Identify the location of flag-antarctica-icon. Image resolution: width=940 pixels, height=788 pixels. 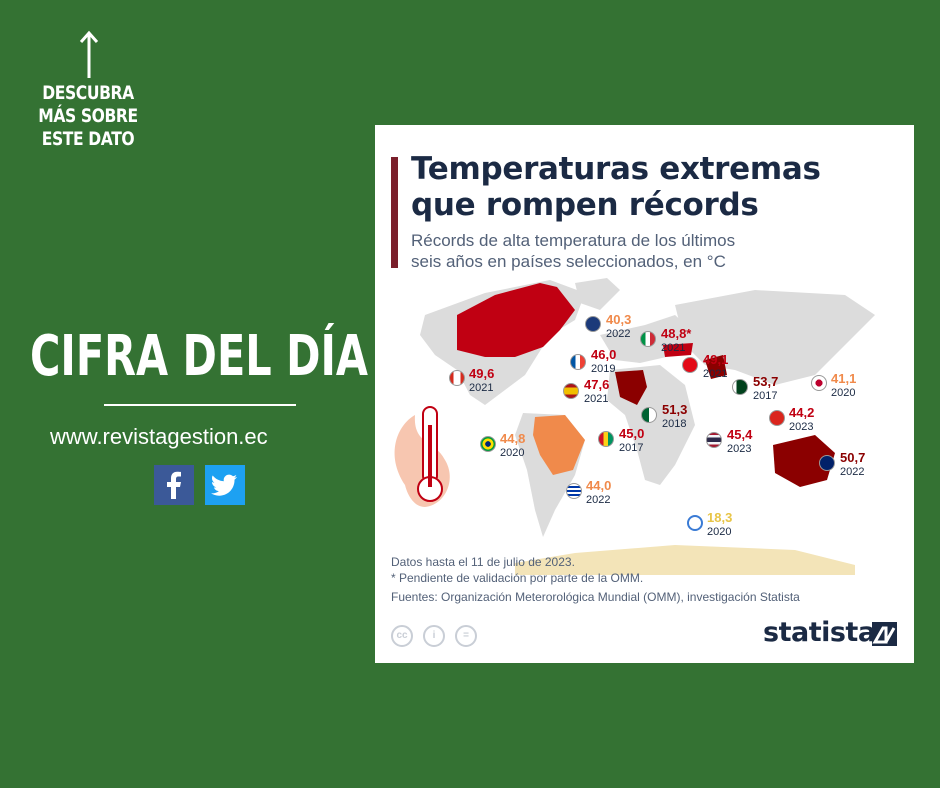
(695, 523).